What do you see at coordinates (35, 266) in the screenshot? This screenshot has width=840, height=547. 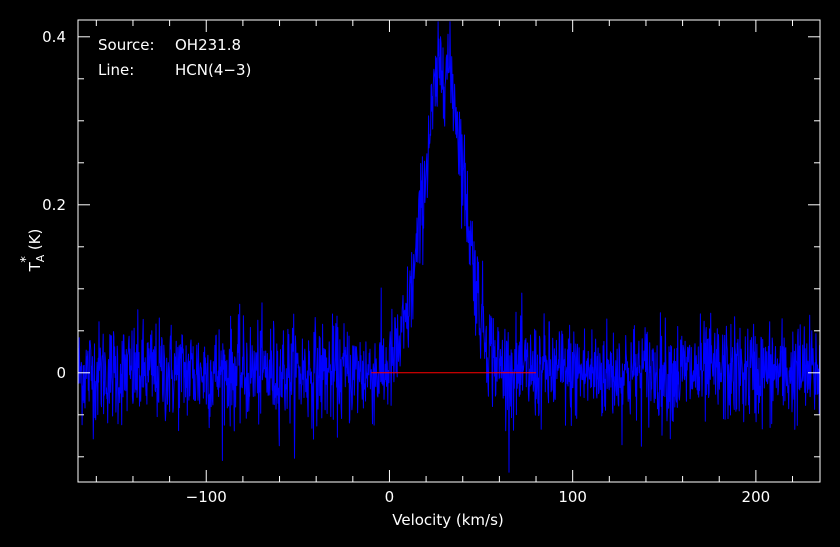 I see `y-axis-label-main: T` at bounding box center [35, 266].